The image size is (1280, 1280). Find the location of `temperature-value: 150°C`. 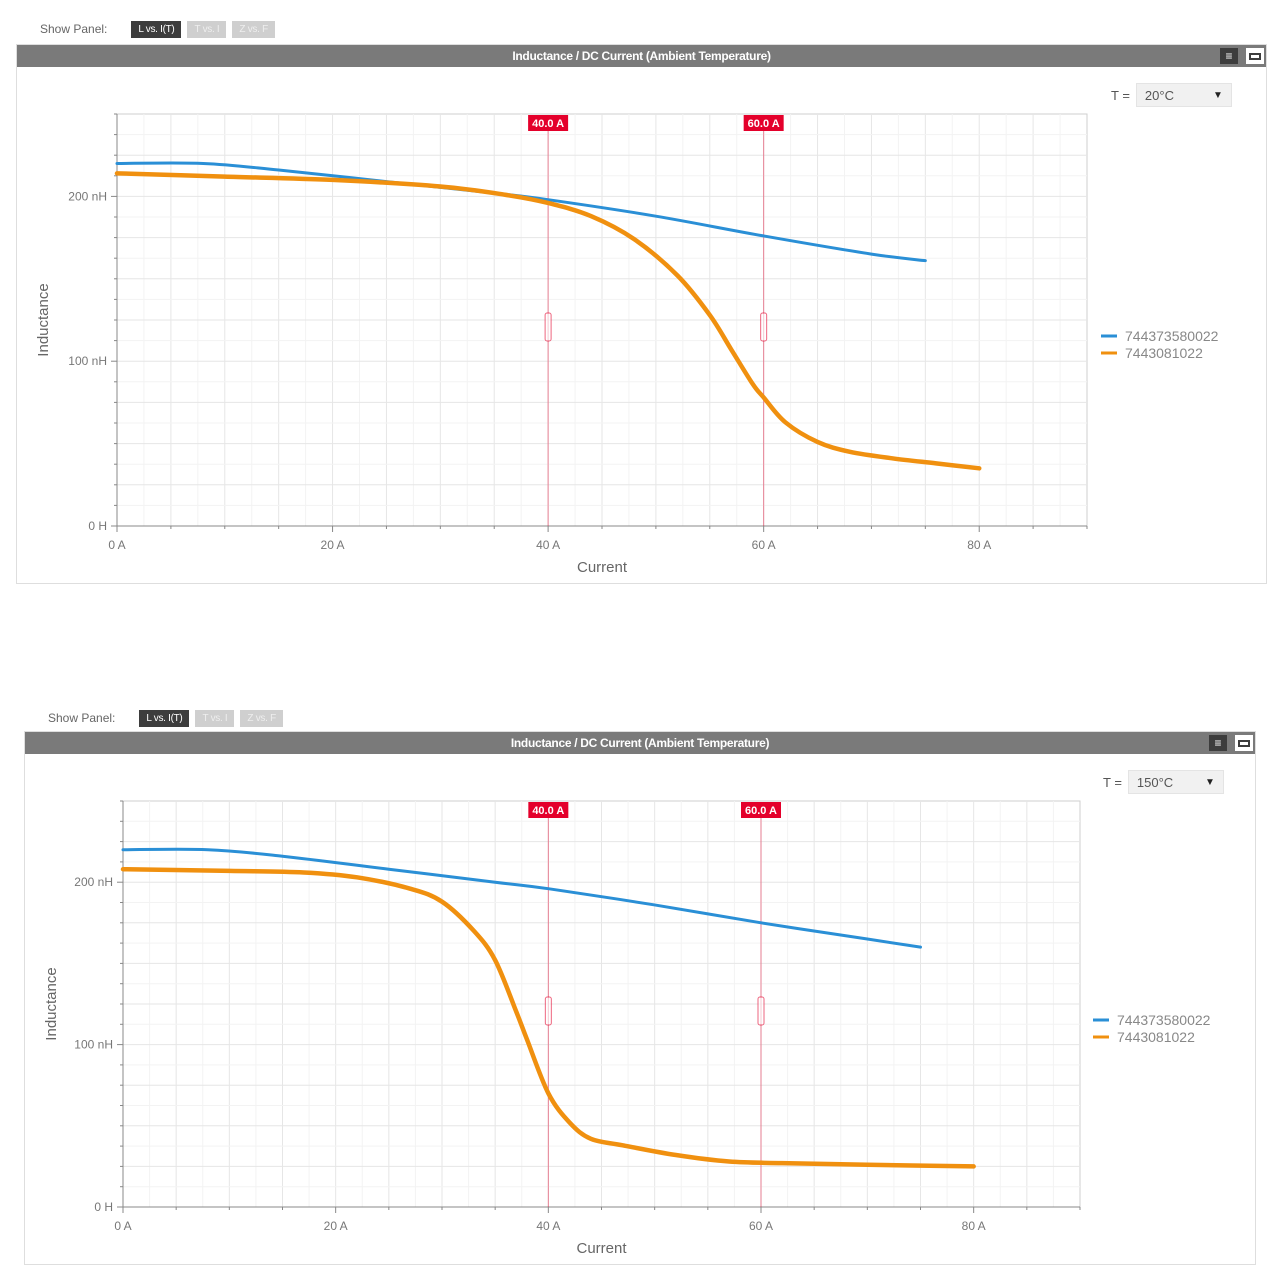

temperature-value: 150°C is located at coordinates (1155, 782).